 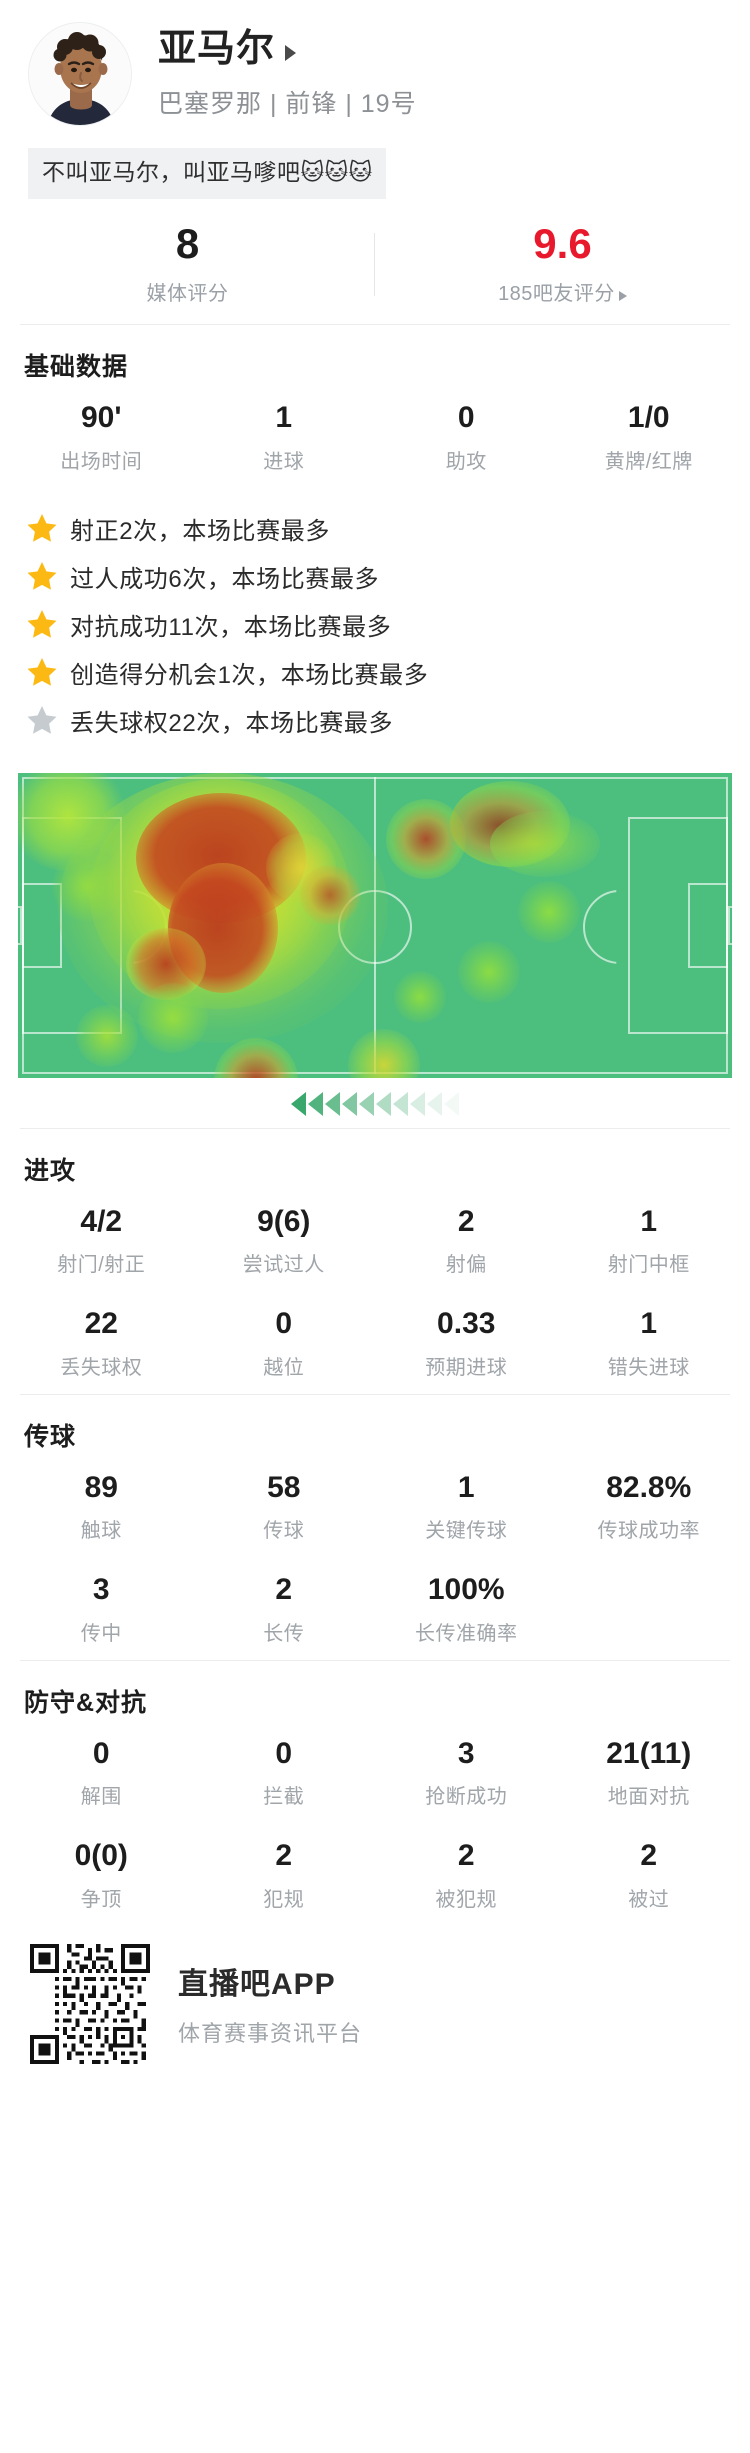 I want to click on app-name: 直播吧APP, so click(x=257, y=1985).